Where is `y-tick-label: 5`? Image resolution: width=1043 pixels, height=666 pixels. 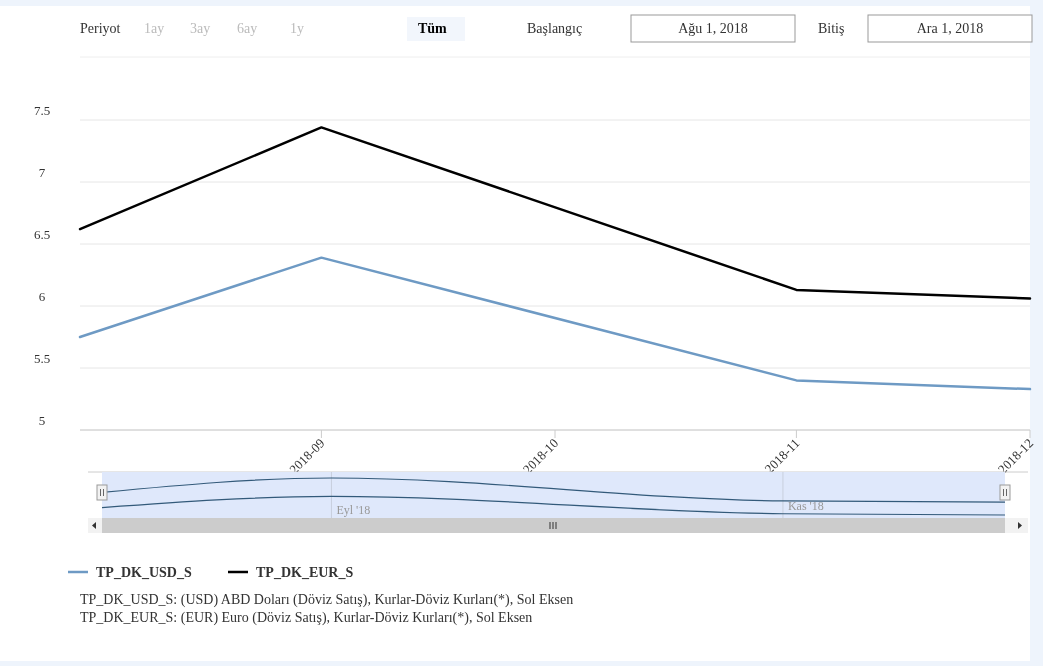
y-tick-label: 5 is located at coordinates (42, 420).